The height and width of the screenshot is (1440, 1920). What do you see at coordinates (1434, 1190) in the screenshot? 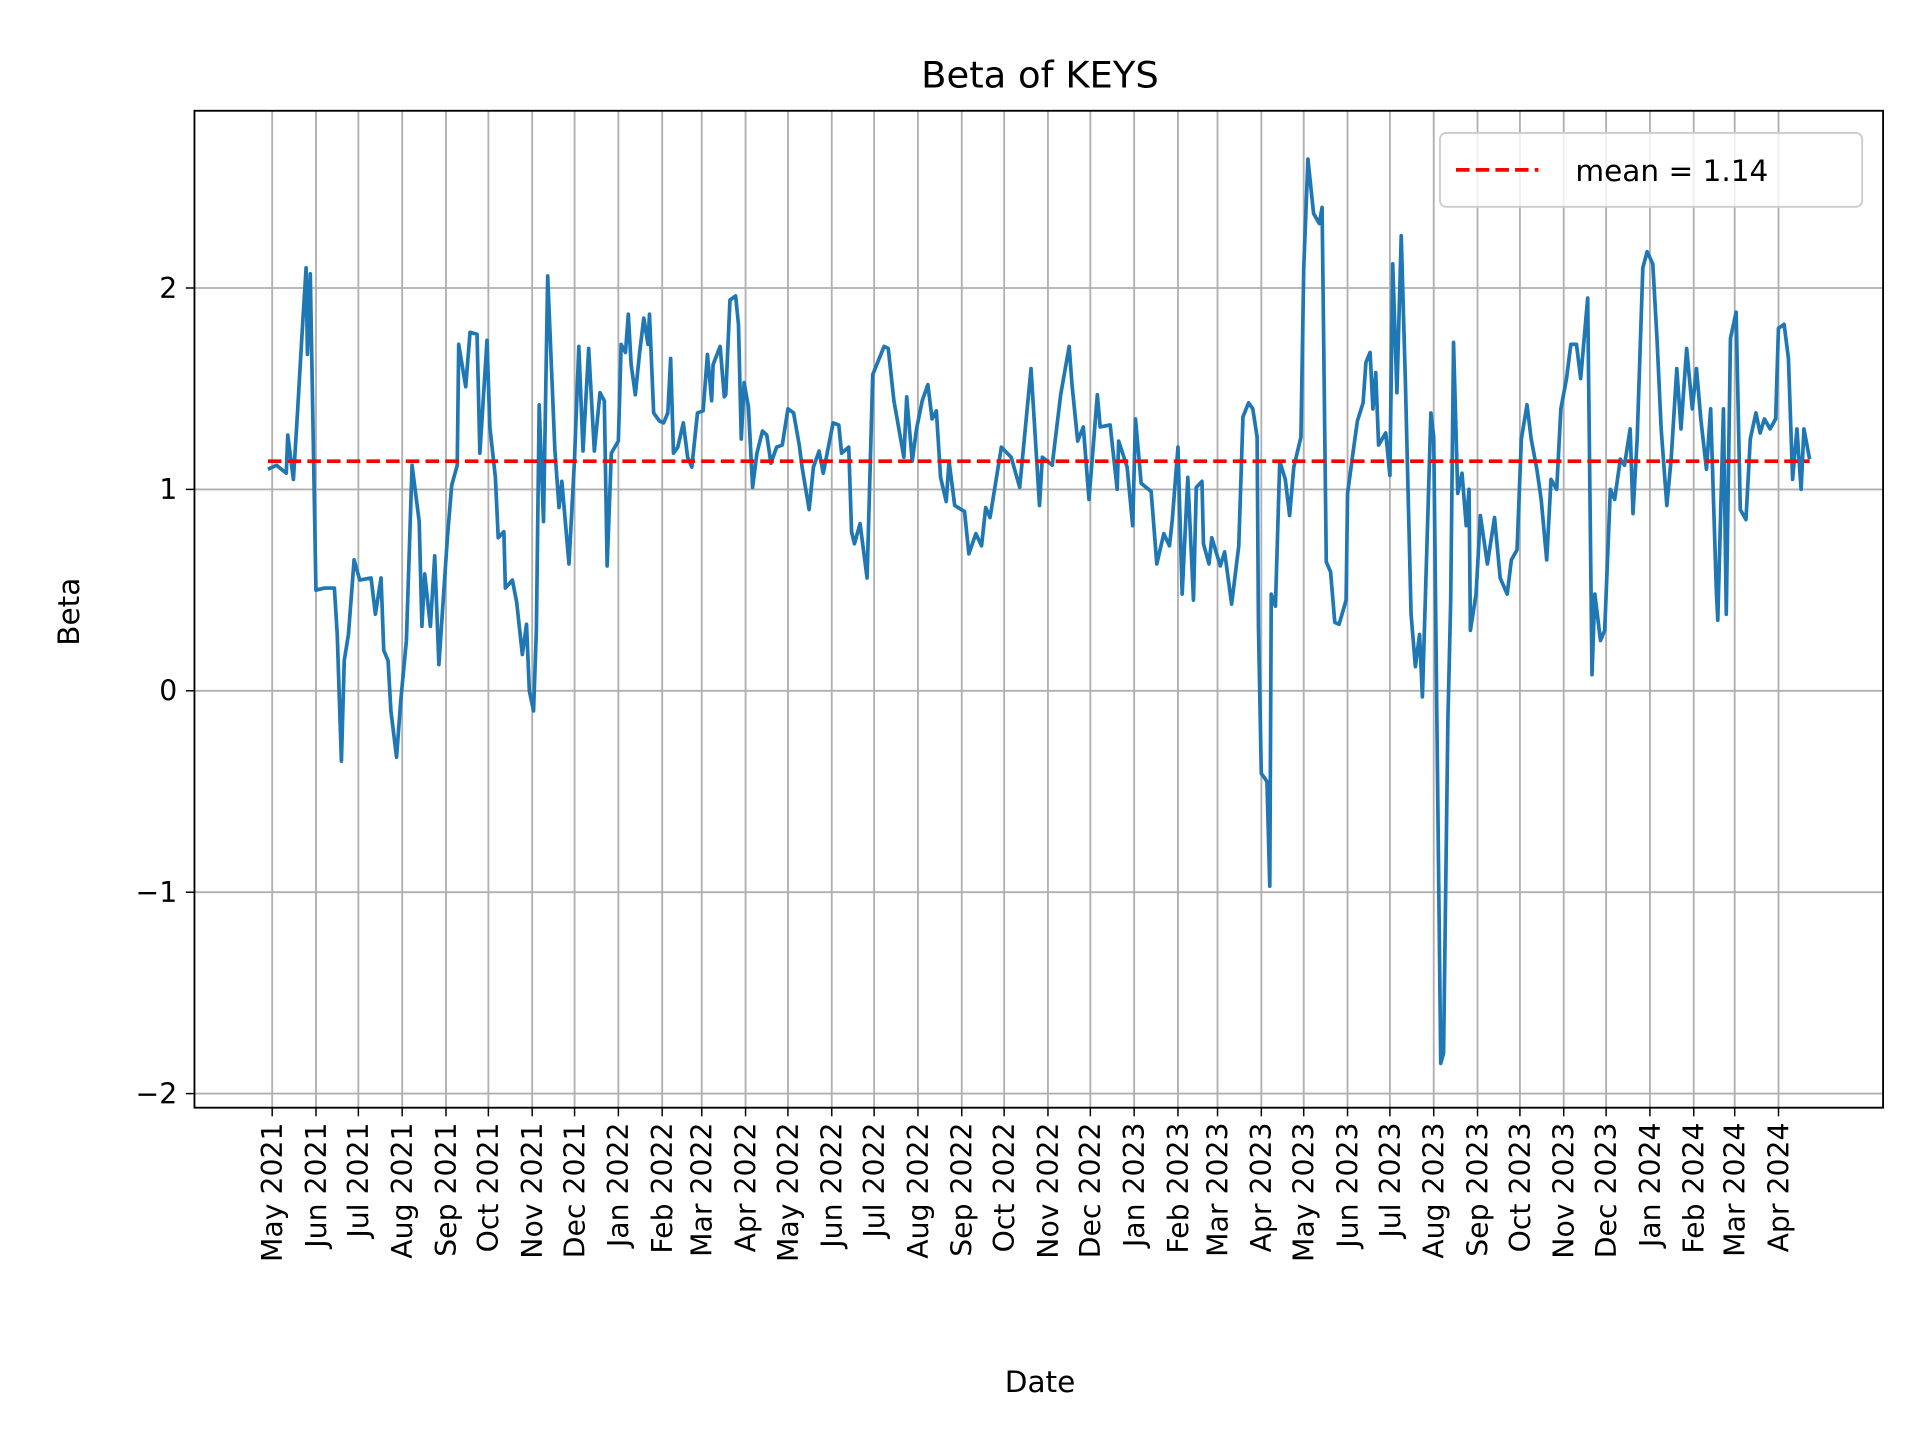
I see `x-tick-label: Aug 2023` at bounding box center [1434, 1190].